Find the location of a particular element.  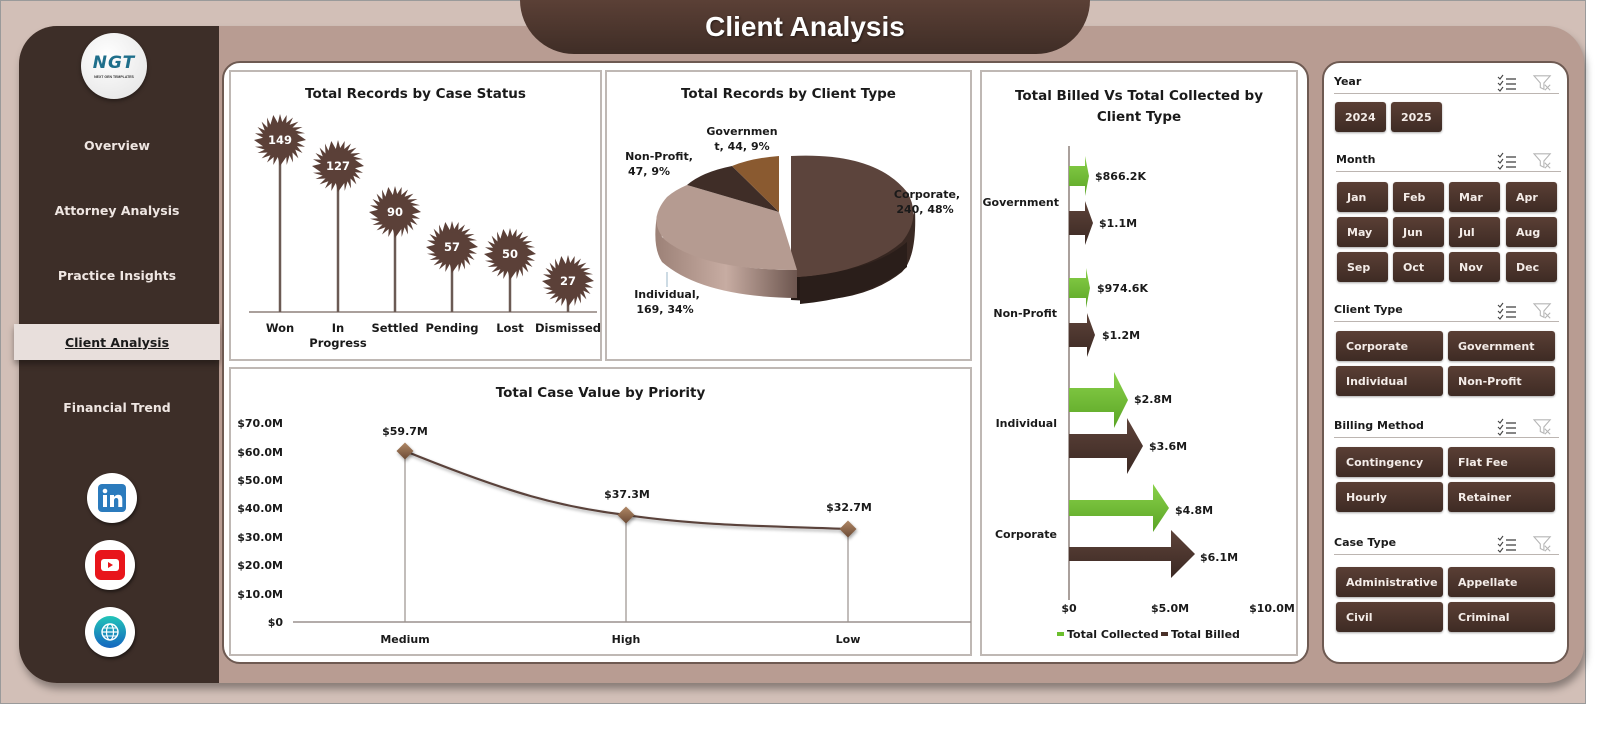

chip-label: 2024 is located at coordinates (1360, 117).